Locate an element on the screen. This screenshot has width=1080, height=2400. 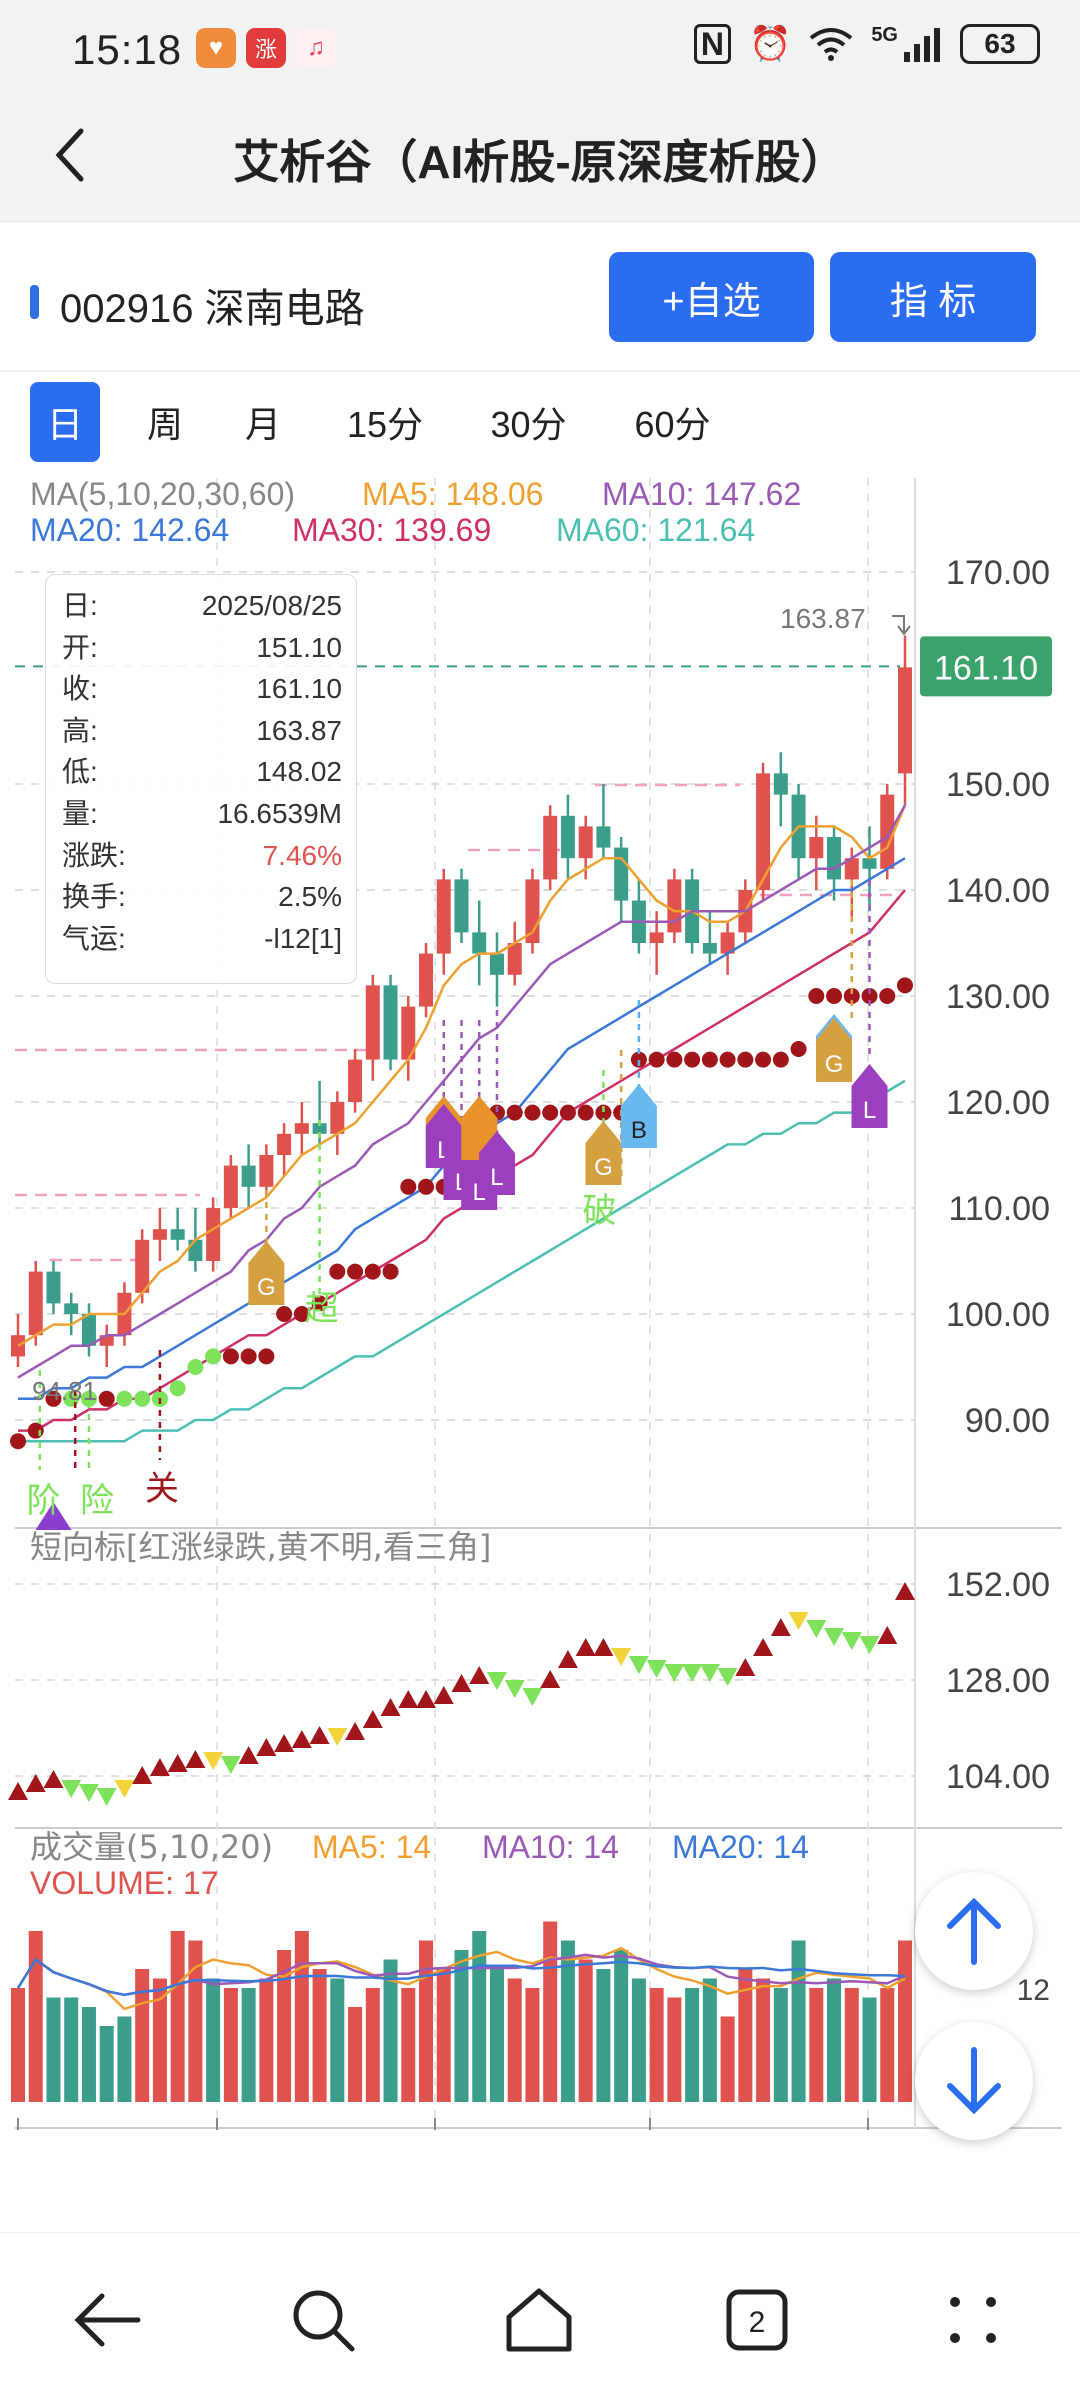
high-arrow is located at coordinates (901, 625).